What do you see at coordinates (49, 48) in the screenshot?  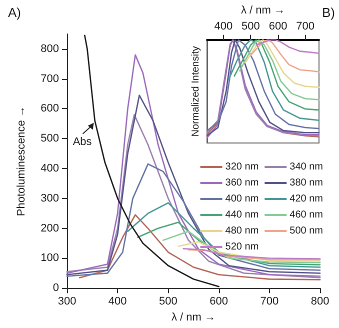 I see `y-tick-label: 800` at bounding box center [49, 48].